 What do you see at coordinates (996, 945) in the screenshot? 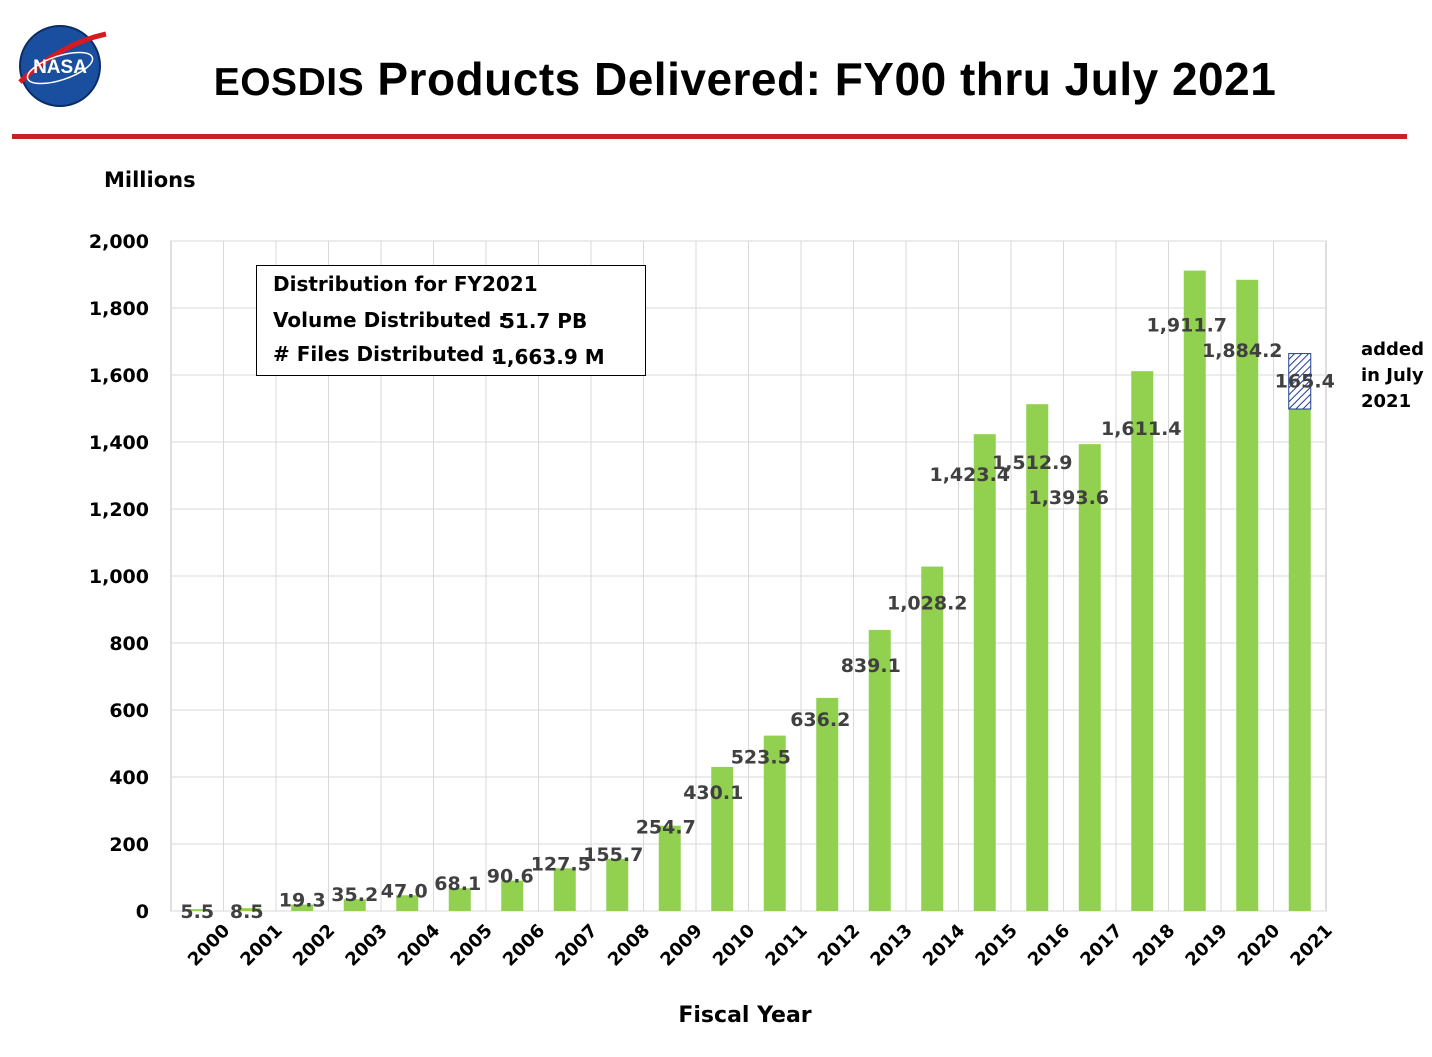
I see `x-tick-label: 2015` at bounding box center [996, 945].